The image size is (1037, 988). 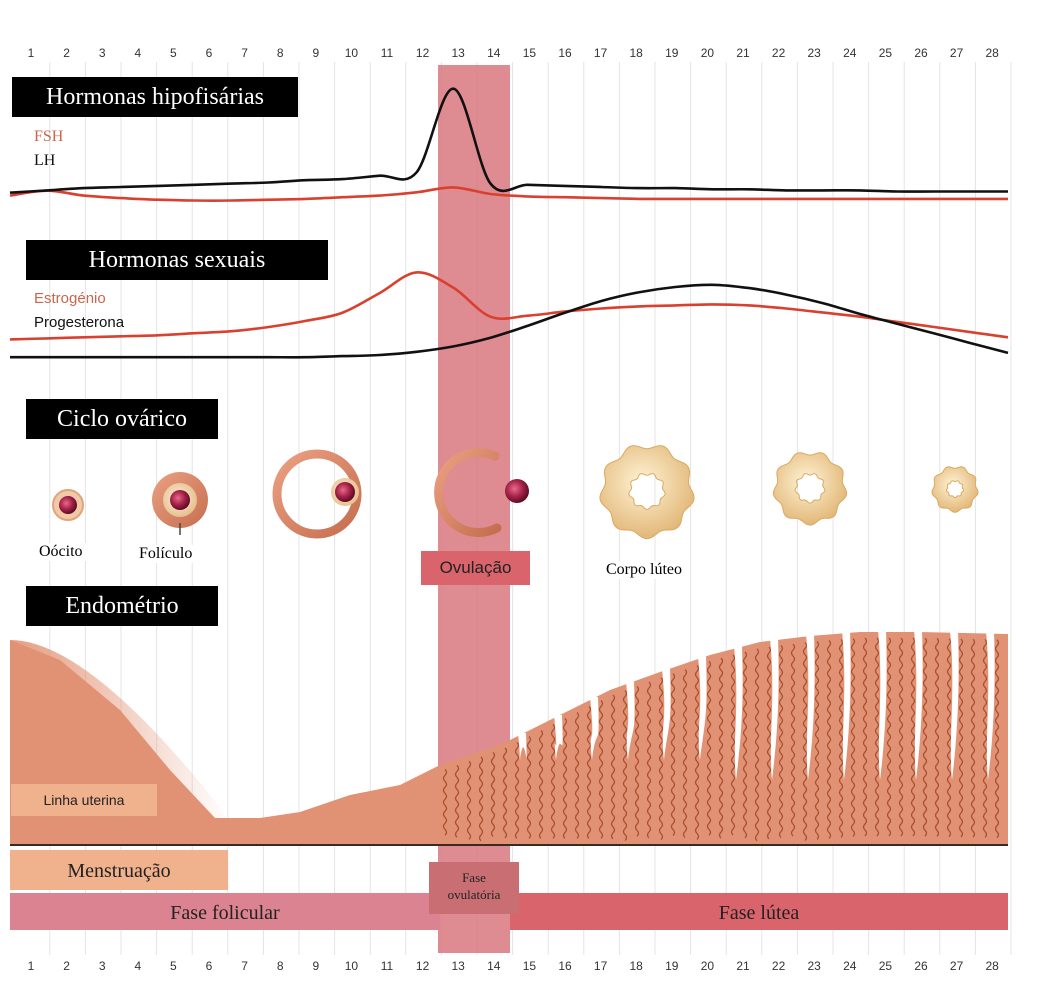 What do you see at coordinates (600, 53) in the screenshot?
I see `top-day-17: 17` at bounding box center [600, 53].